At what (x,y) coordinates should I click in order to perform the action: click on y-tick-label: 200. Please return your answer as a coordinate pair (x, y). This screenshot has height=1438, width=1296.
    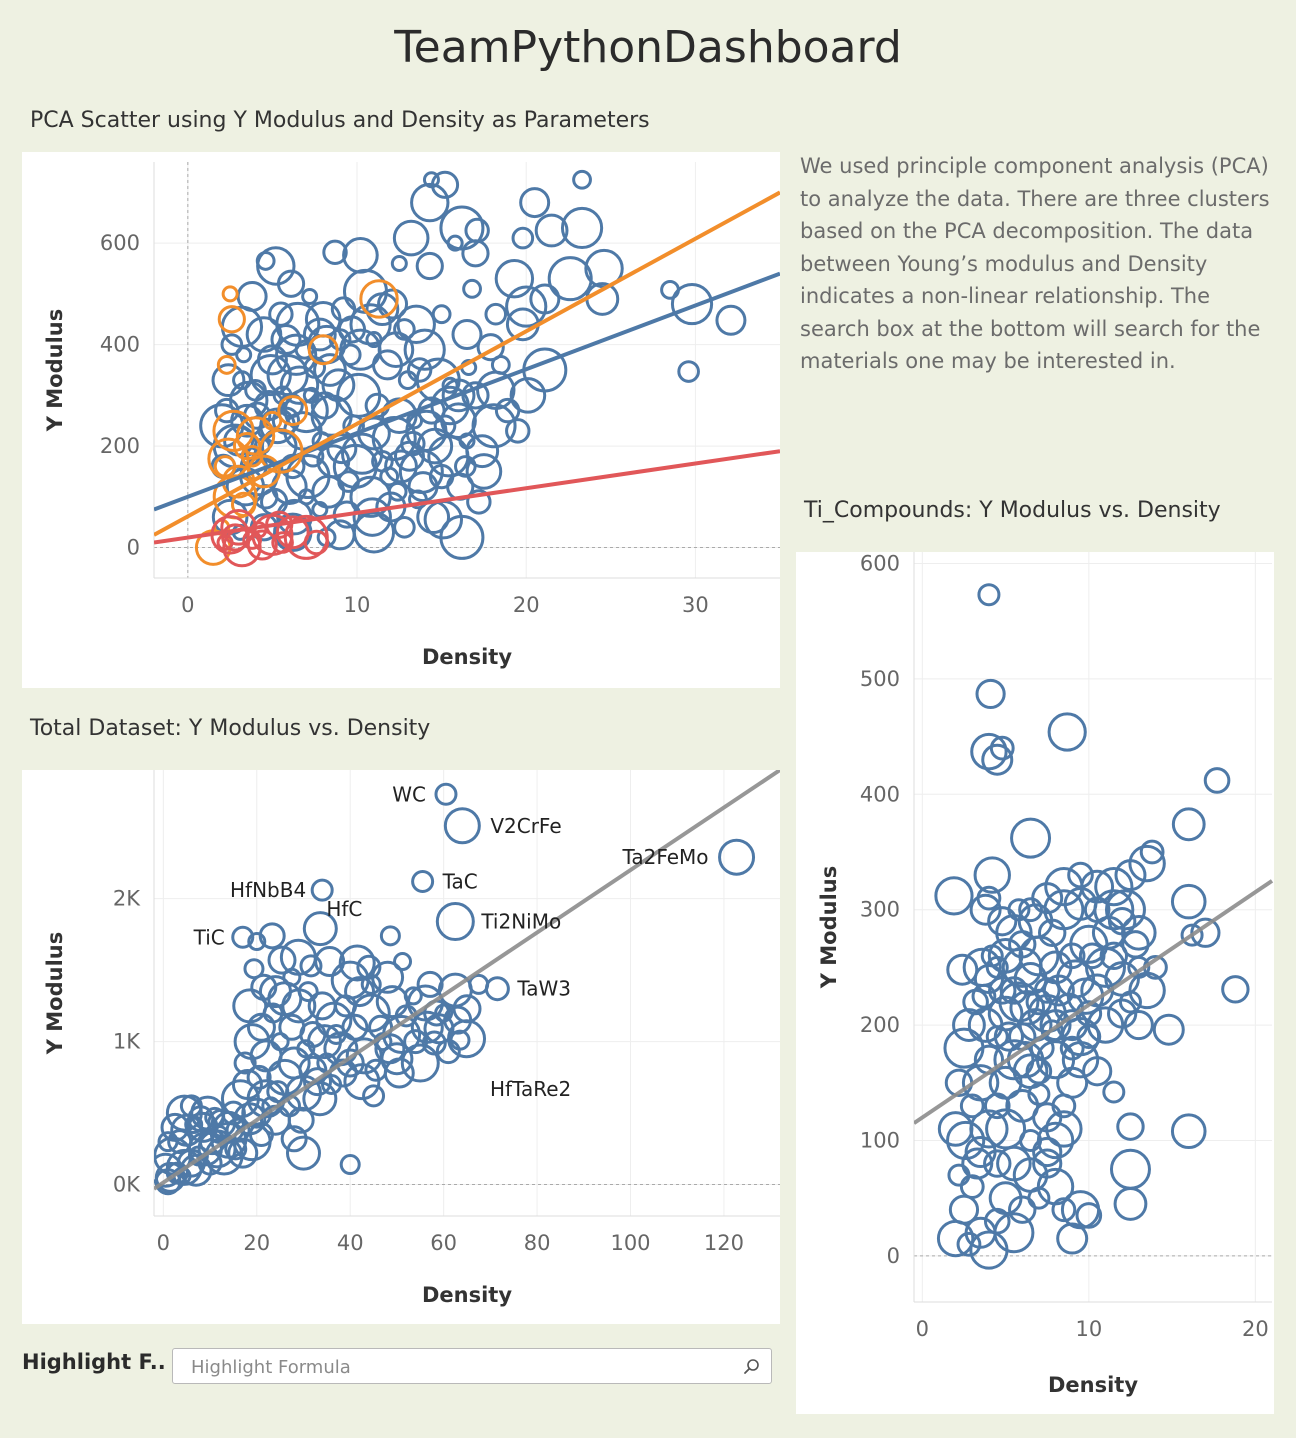
    Looking at the image, I should click on (120, 446).